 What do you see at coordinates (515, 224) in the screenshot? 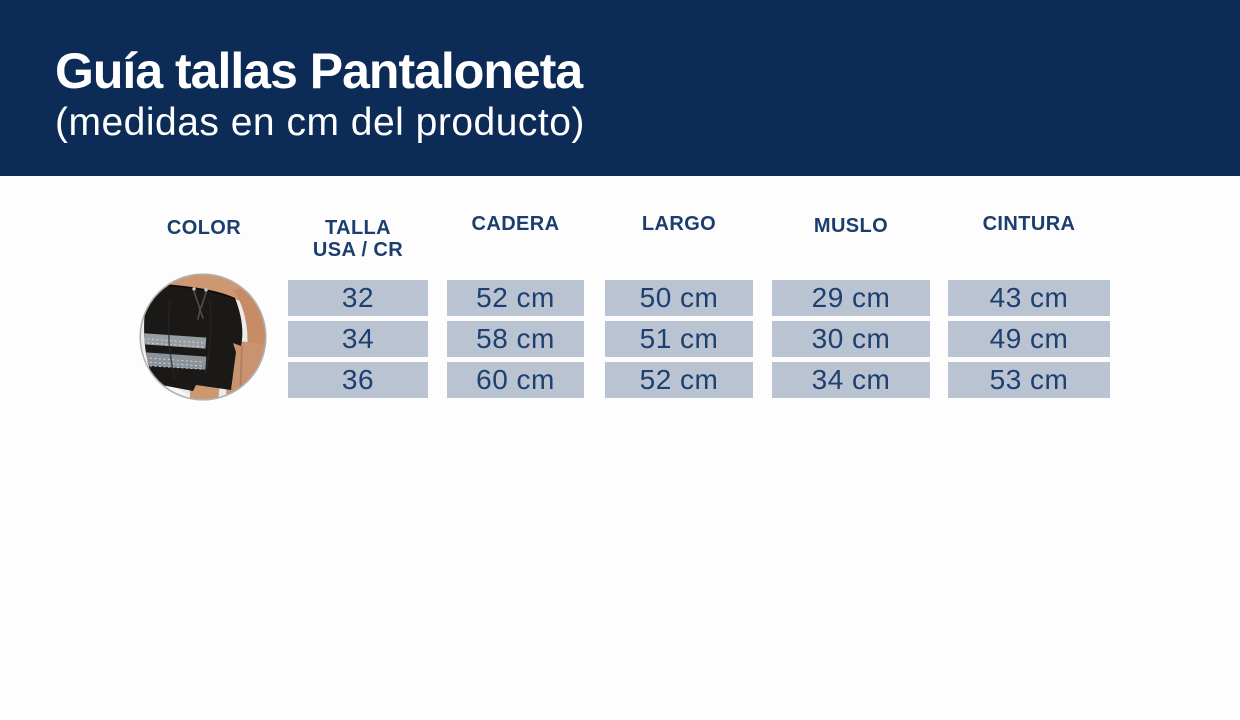
I see `column-header-cadera: CADERA` at bounding box center [515, 224].